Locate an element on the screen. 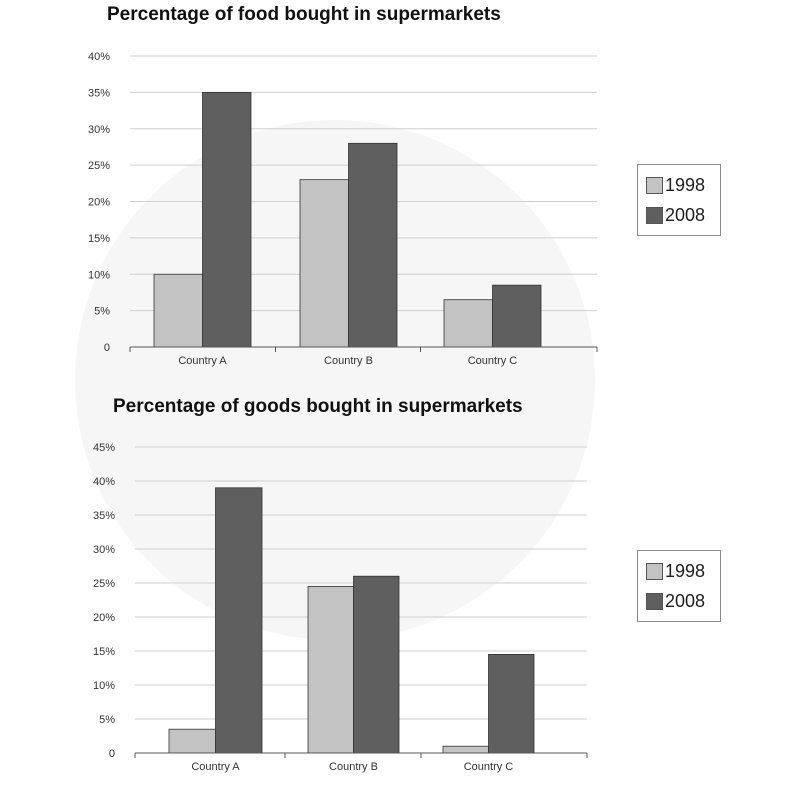 Image resolution: width=800 pixels, height=800 pixels. legend-goods: 1998 2008 is located at coordinates (679, 586).